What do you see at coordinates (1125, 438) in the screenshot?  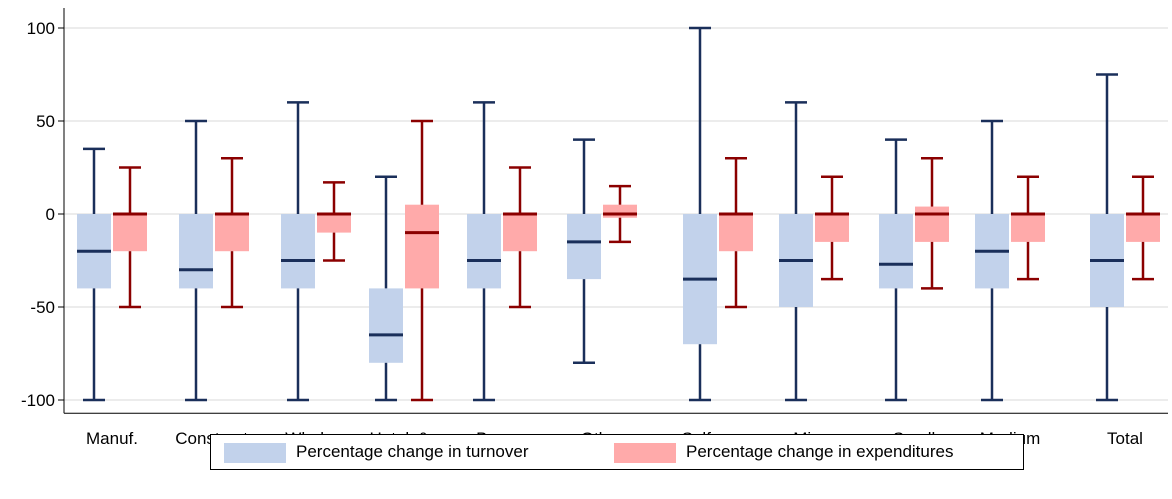 I see `x-tick-label: Total` at bounding box center [1125, 438].